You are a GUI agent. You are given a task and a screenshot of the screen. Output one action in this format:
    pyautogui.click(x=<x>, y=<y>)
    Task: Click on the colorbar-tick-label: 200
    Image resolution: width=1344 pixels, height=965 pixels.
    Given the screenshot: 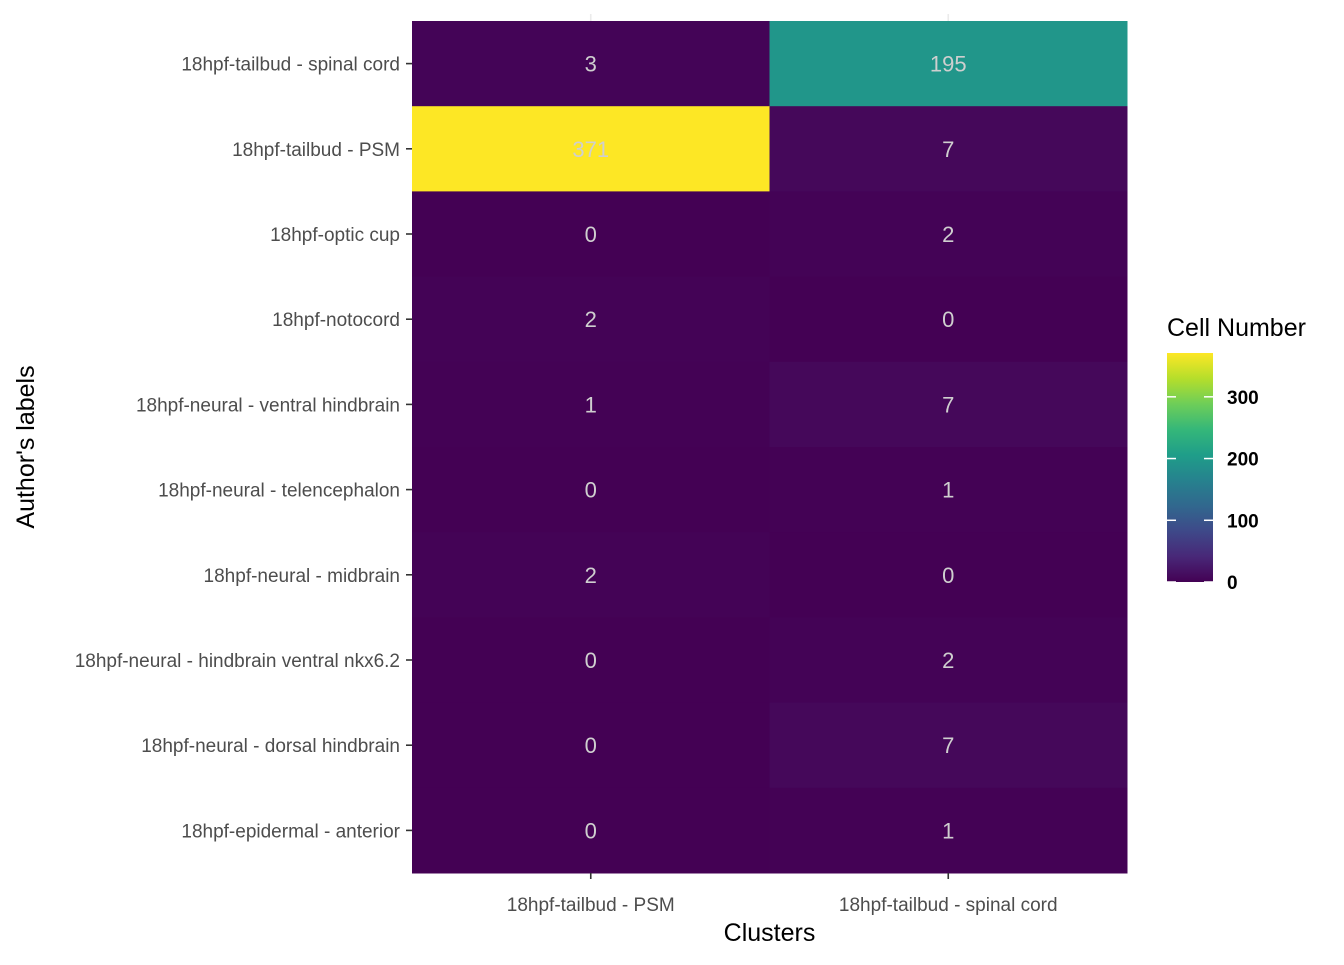 What is the action you would take?
    pyautogui.click(x=1243, y=460)
    